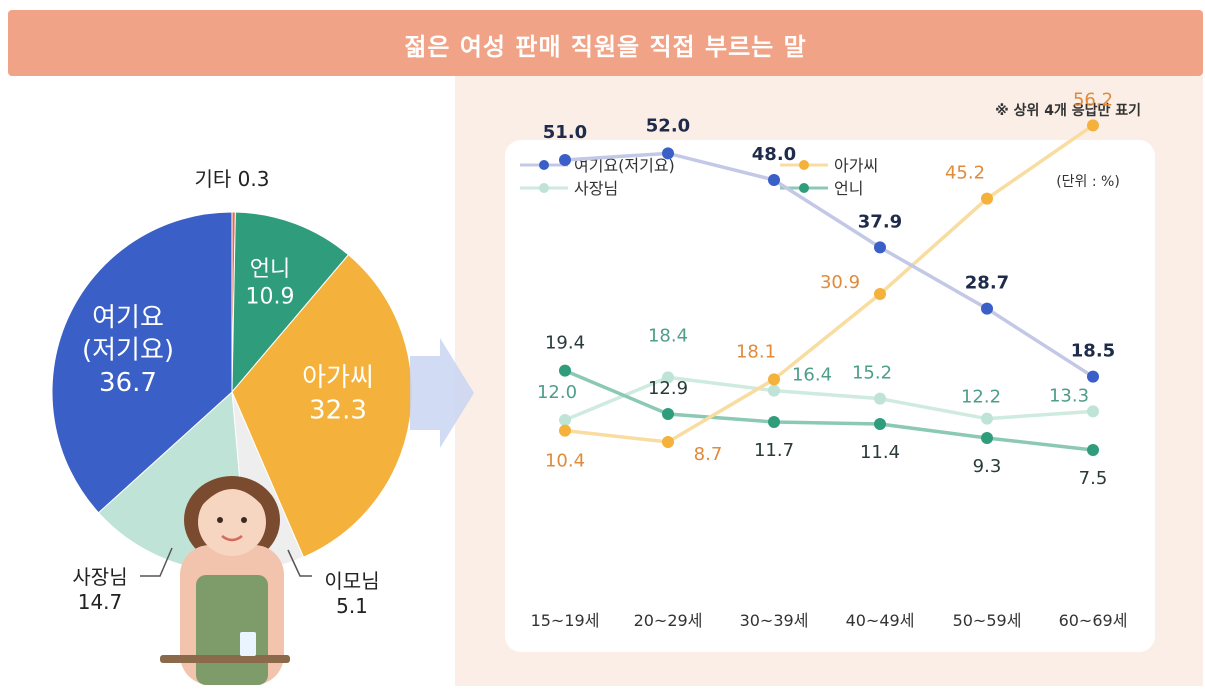 The height and width of the screenshot is (691, 1205). I want to click on series-line-eonni, so click(829, 410).